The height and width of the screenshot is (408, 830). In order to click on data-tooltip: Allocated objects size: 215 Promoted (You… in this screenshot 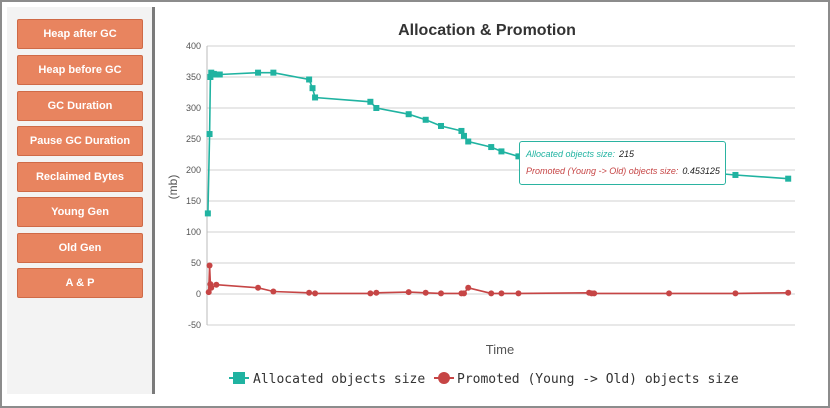, I will do `click(622, 163)`.